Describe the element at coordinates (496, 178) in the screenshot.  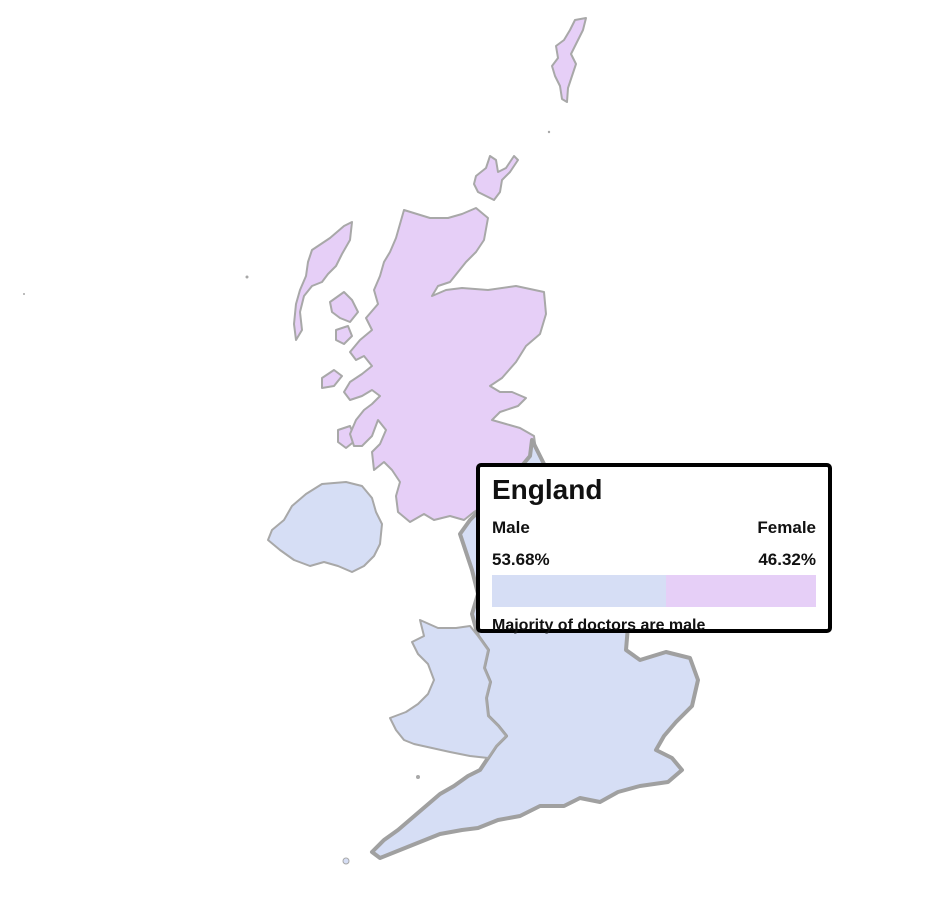
I see `orkney-islands` at that location.